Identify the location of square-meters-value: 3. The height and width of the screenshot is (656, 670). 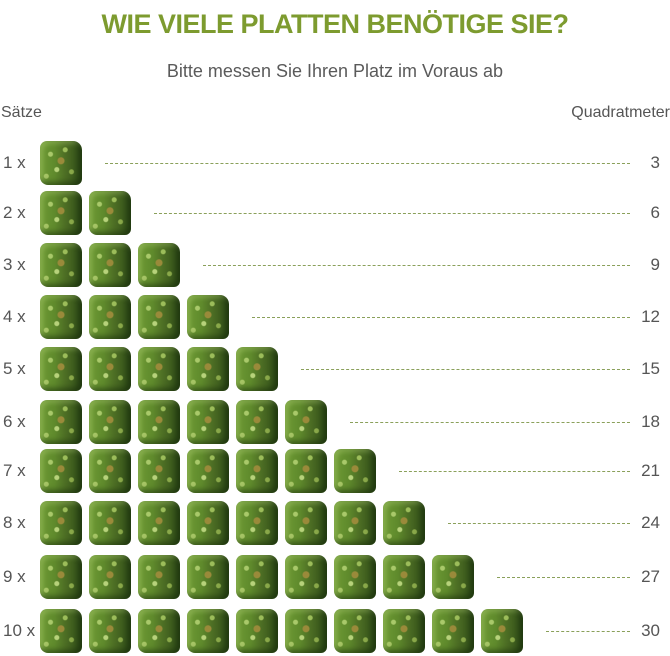
(655, 162).